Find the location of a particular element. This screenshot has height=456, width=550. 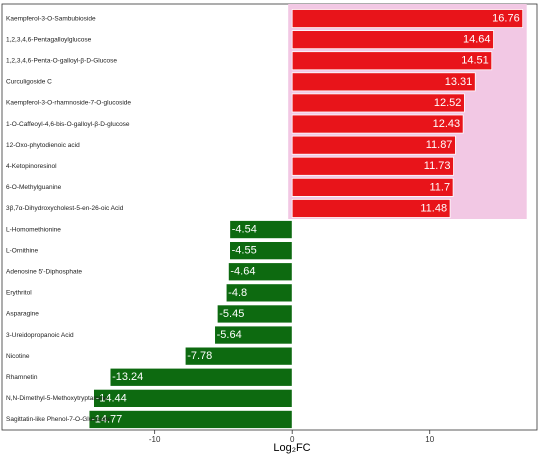

value-label: -4.54 is located at coordinates (244, 229).